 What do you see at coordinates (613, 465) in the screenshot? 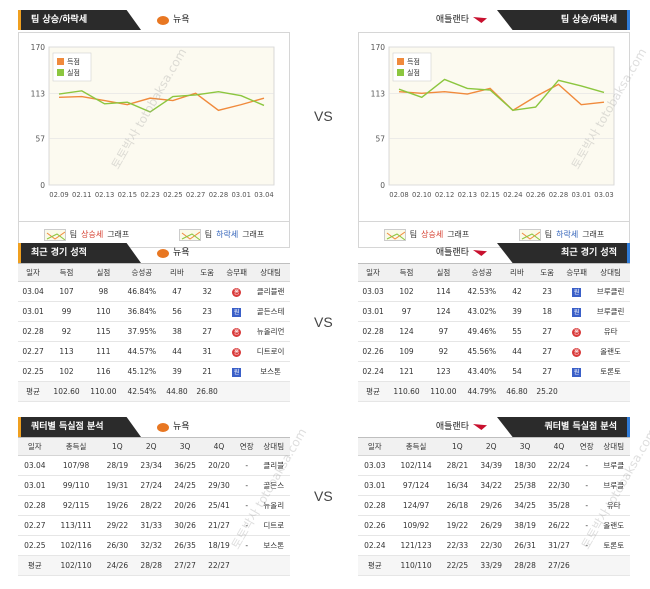
I see `table-cell: 브루클` at bounding box center [613, 465].